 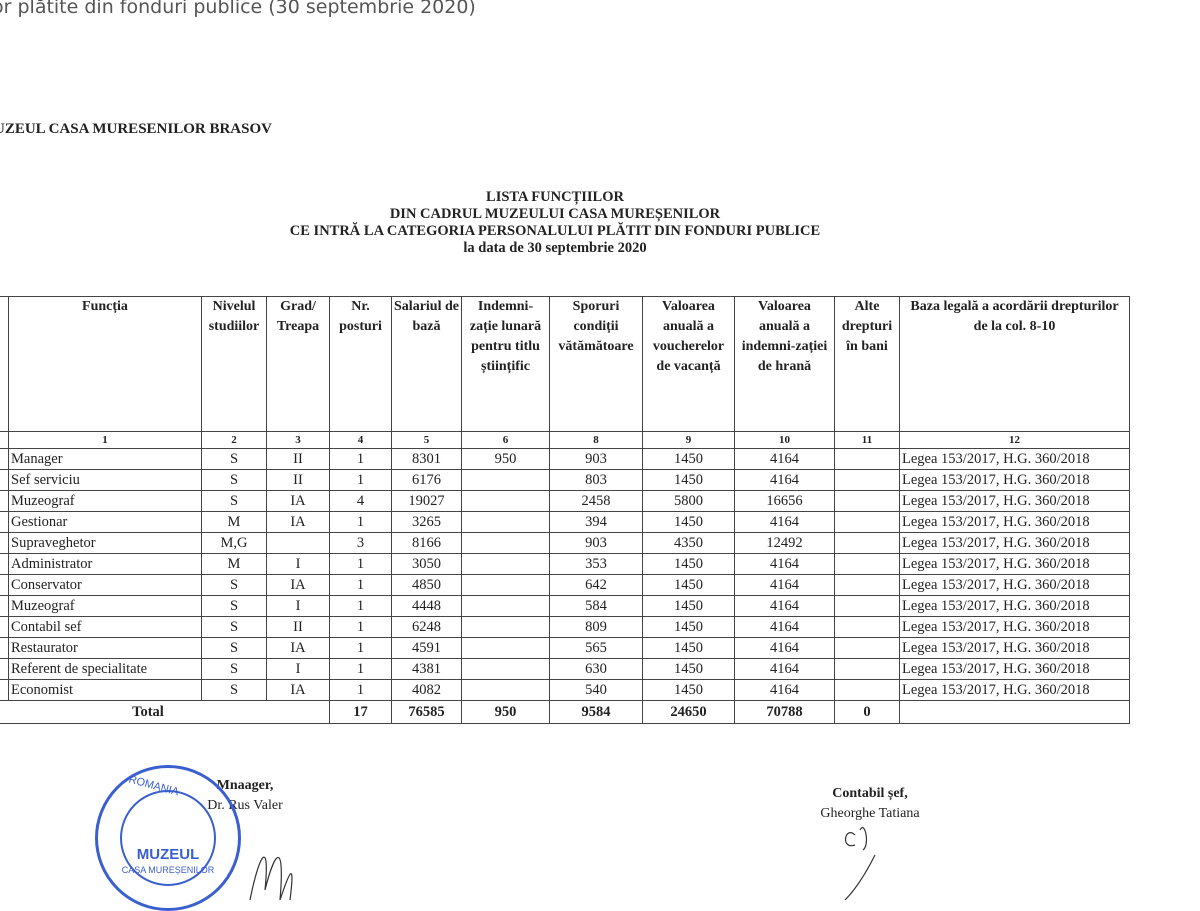 I want to click on table-cell: M, so click(x=234, y=522).